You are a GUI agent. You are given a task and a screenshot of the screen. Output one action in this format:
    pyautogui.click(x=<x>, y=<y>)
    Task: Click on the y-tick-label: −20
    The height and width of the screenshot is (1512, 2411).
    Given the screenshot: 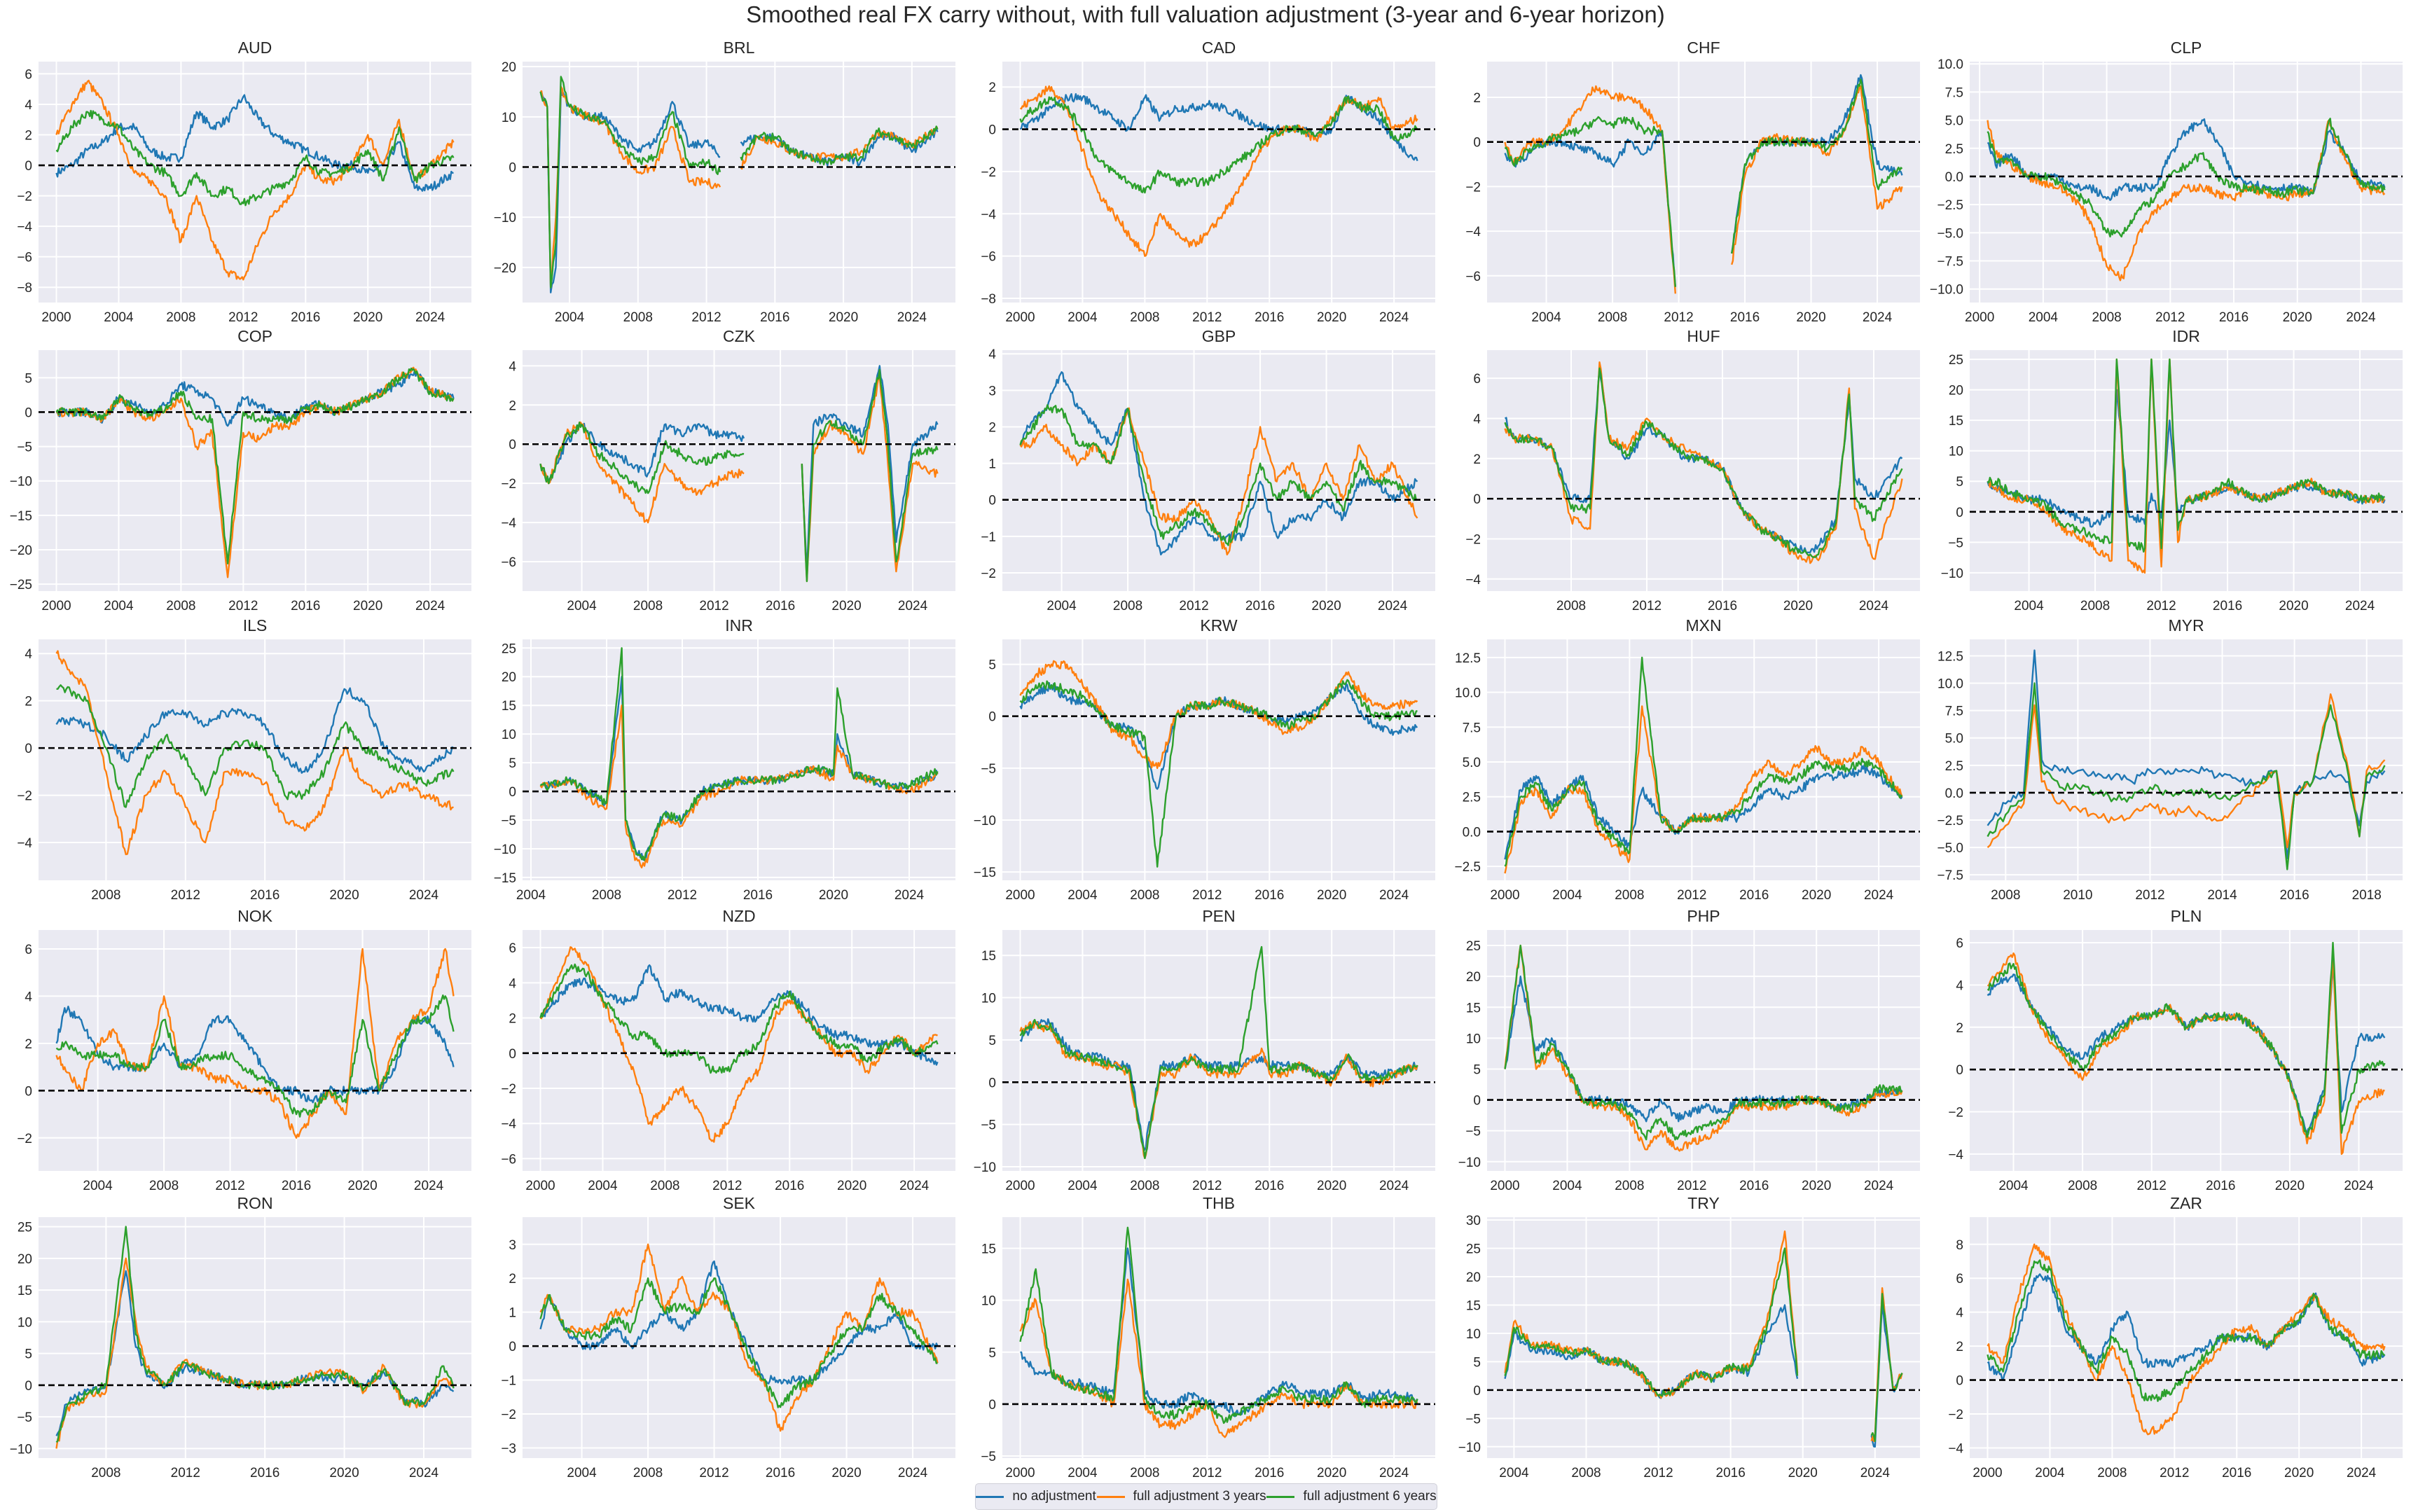 What is the action you would take?
    pyautogui.click(x=21, y=550)
    